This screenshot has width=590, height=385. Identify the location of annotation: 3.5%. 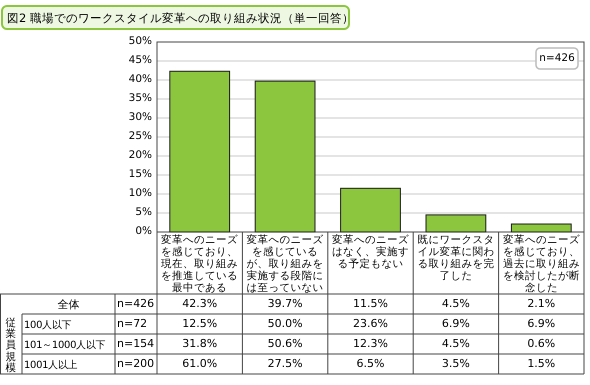
(455, 363).